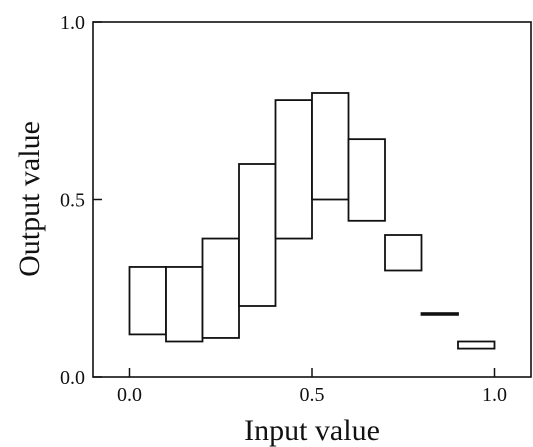  I want to click on x-tick-label: 0.5, so click(312, 395).